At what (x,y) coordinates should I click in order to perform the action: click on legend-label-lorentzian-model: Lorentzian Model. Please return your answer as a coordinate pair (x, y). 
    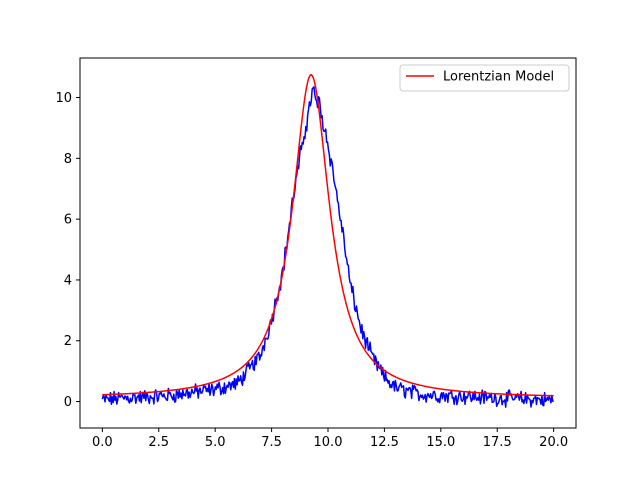
    Looking at the image, I should click on (498, 77).